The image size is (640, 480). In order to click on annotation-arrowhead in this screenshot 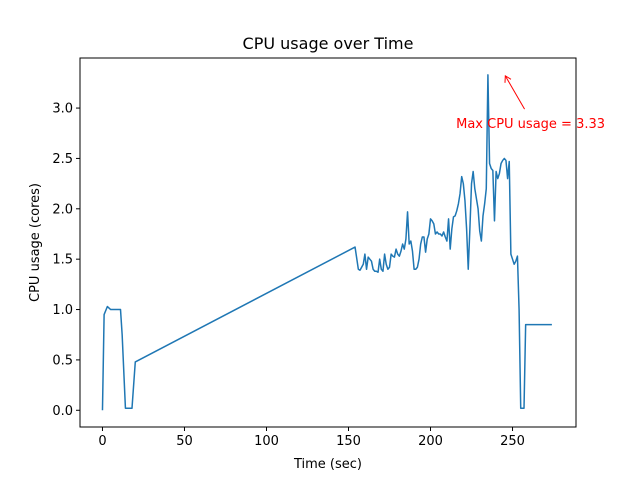, I will do `click(508, 78)`.